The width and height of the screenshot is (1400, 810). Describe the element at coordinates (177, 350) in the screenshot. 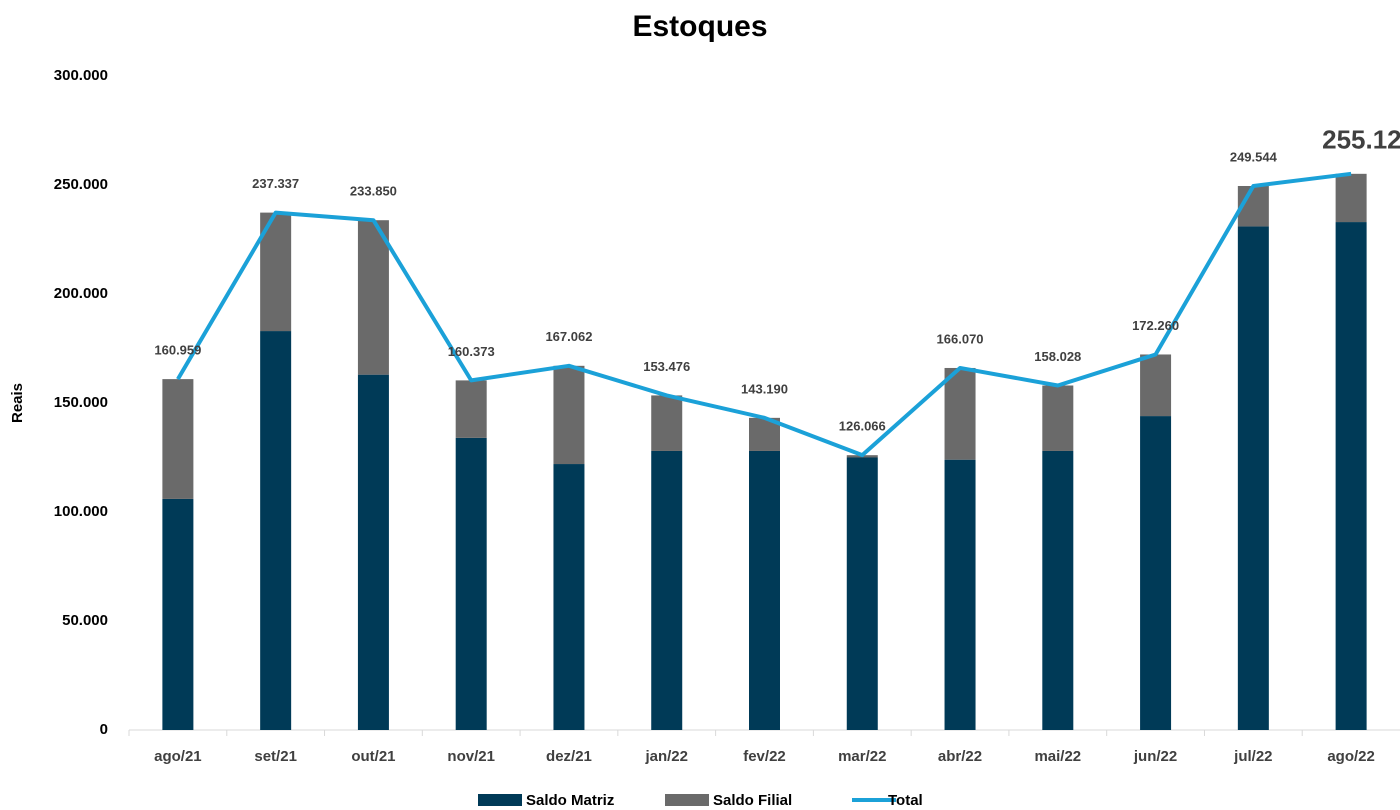

I see `data-label: 160.959` at that location.